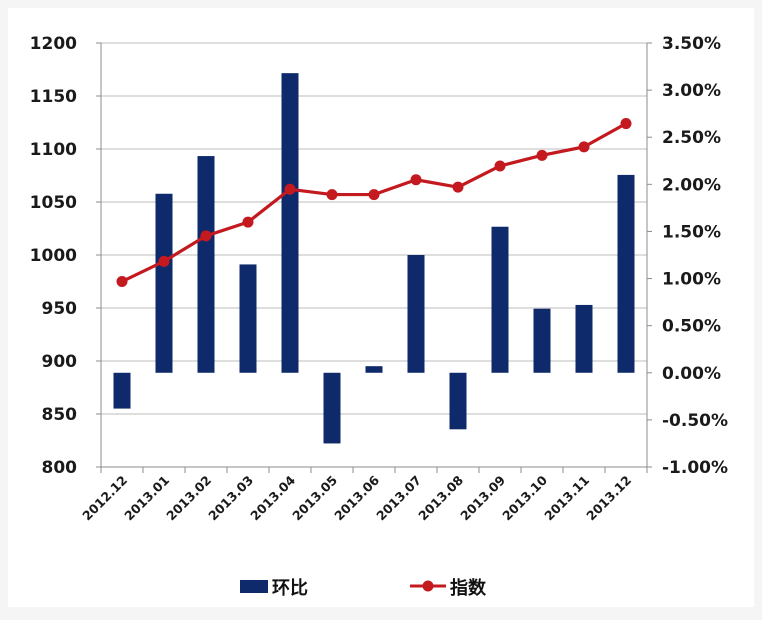  Describe the element at coordinates (691, 138) in the screenshot. I see `y-right-tick-label: 2.50%` at that location.